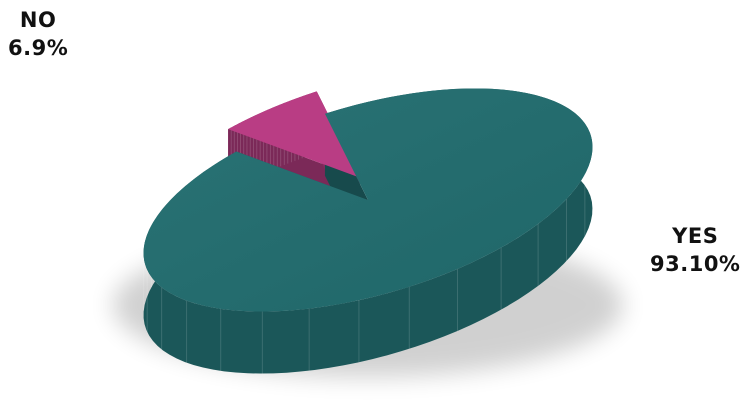  What do you see at coordinates (695, 264) in the screenshot?
I see `slice-label-yes-value: 93.10%` at bounding box center [695, 264].